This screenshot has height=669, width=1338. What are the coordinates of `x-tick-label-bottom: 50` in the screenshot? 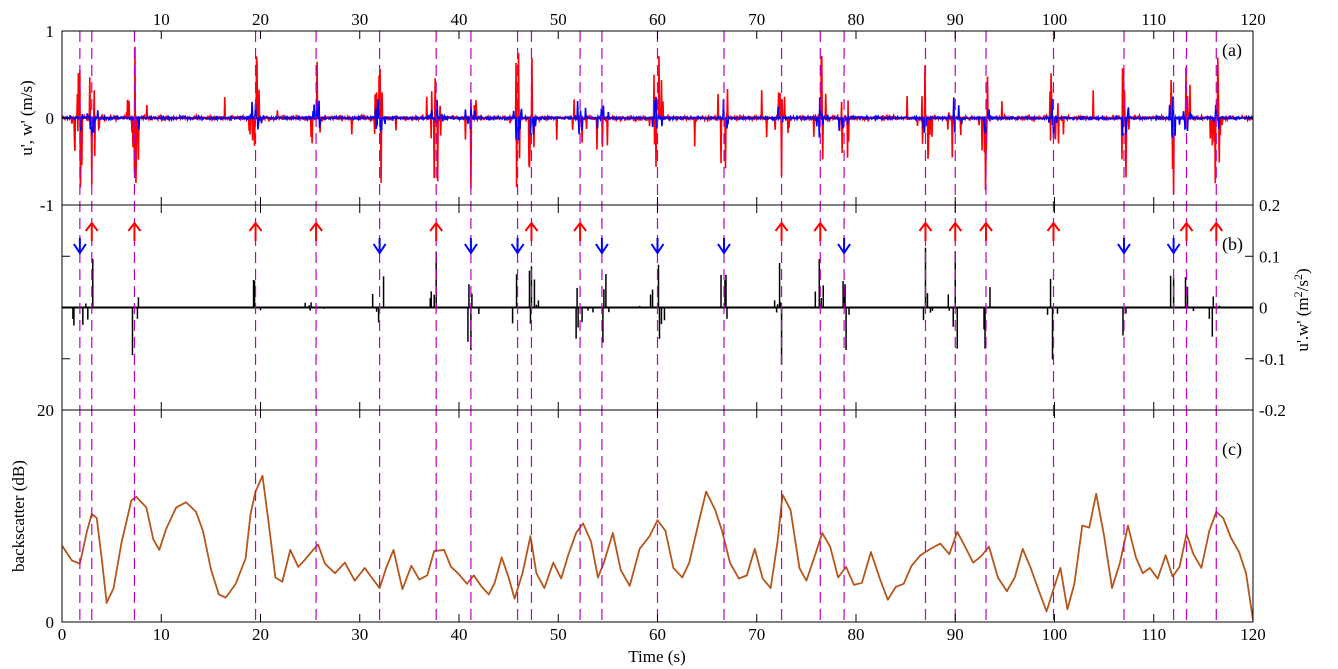 It's located at (558, 634).